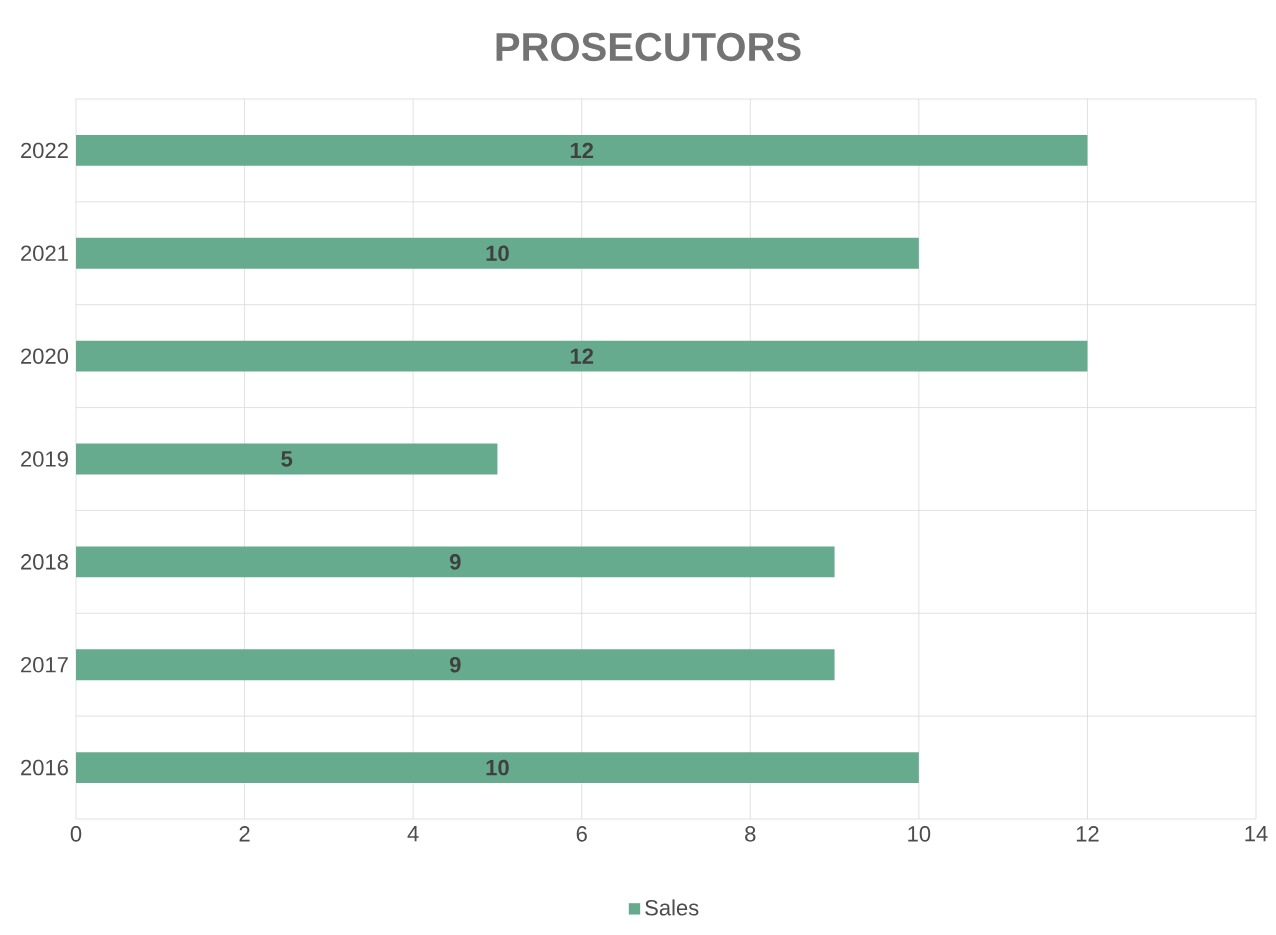 Image resolution: width=1276 pixels, height=935 pixels. I want to click on y-tick-label: 2022, so click(44, 150).